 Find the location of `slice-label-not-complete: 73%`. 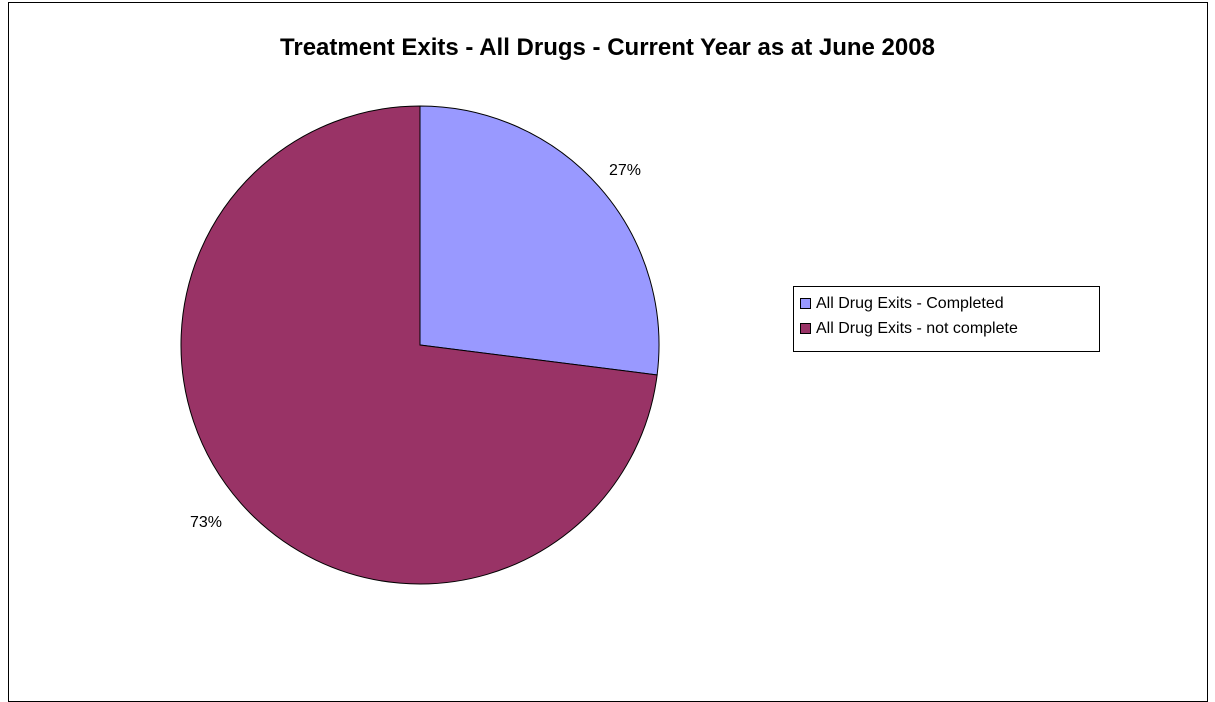

slice-label-not-complete: 73% is located at coordinates (206, 522).